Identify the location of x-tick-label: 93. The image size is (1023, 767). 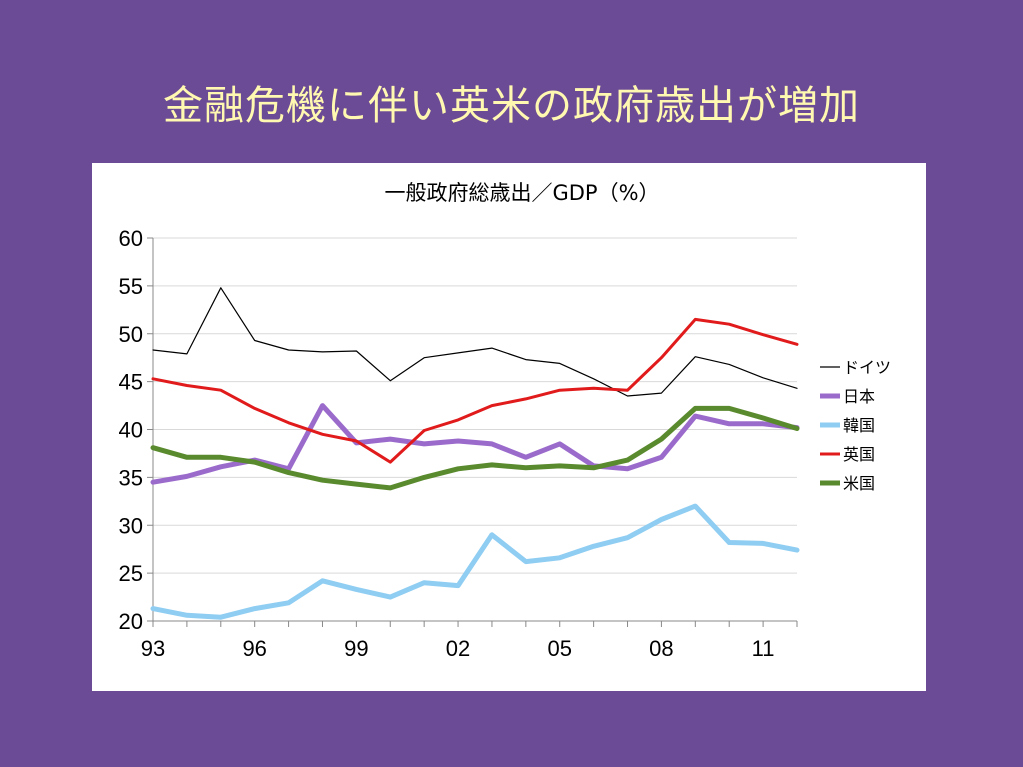
(153, 648).